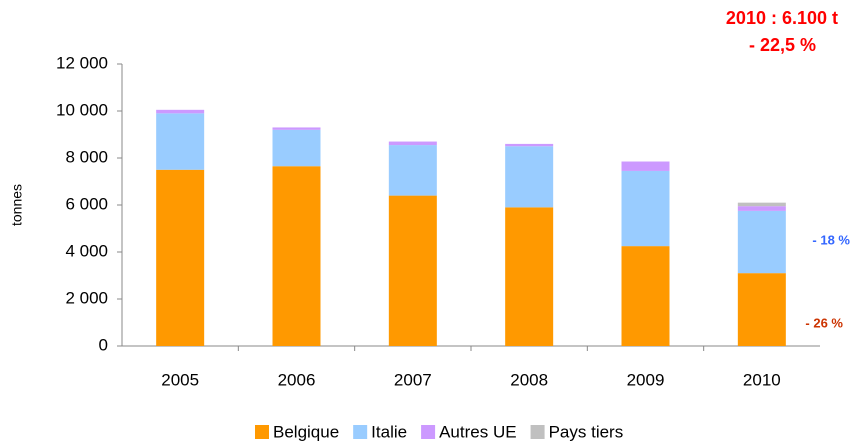  Describe the element at coordinates (297, 379) in the screenshot. I see `x-tick-label: 2006` at that location.